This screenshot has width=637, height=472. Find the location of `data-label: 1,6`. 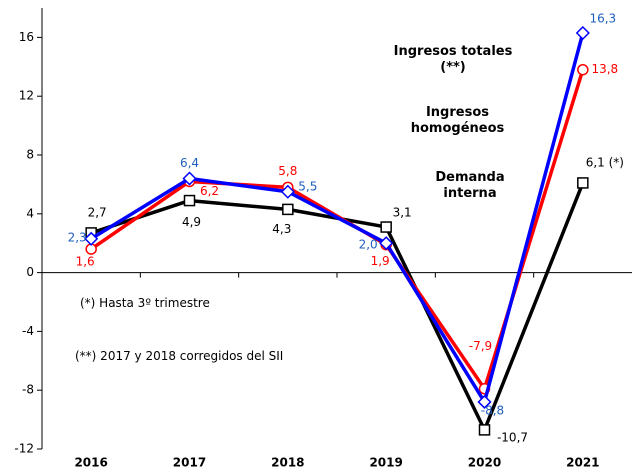

data-label: 1,6 is located at coordinates (85, 262).